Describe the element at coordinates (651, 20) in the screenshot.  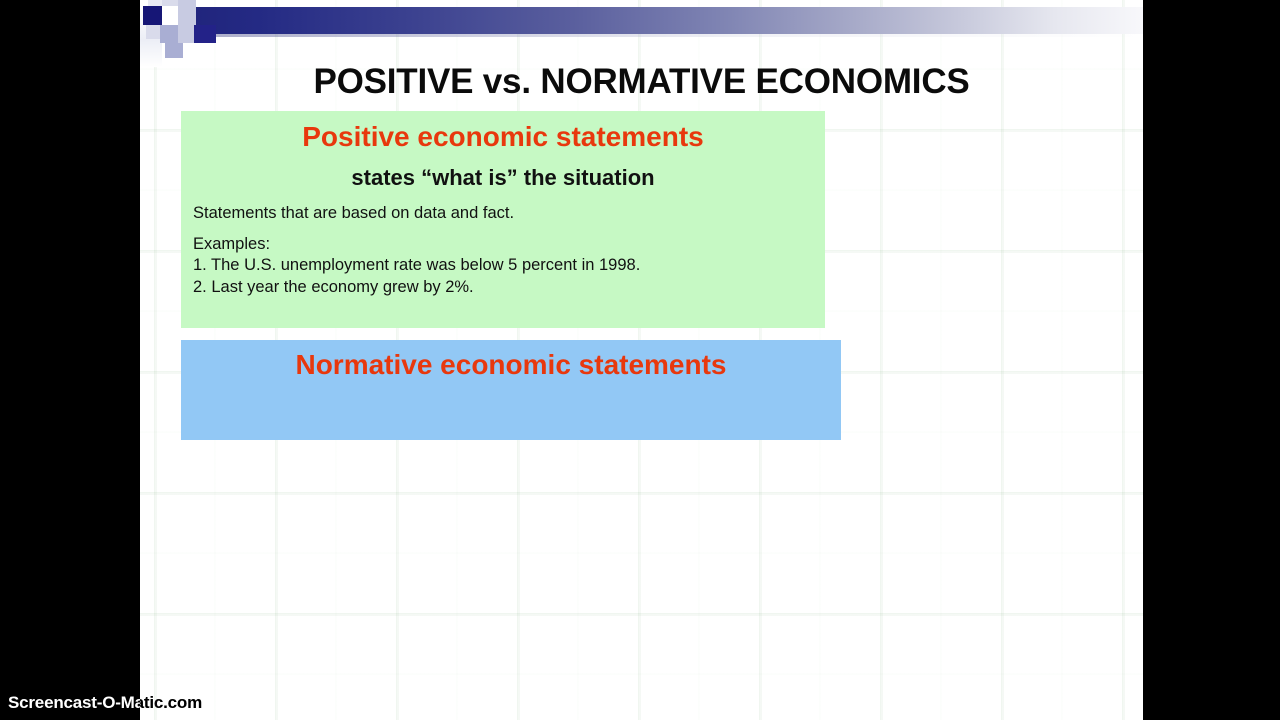
I see `header-gradient-bar` at that location.